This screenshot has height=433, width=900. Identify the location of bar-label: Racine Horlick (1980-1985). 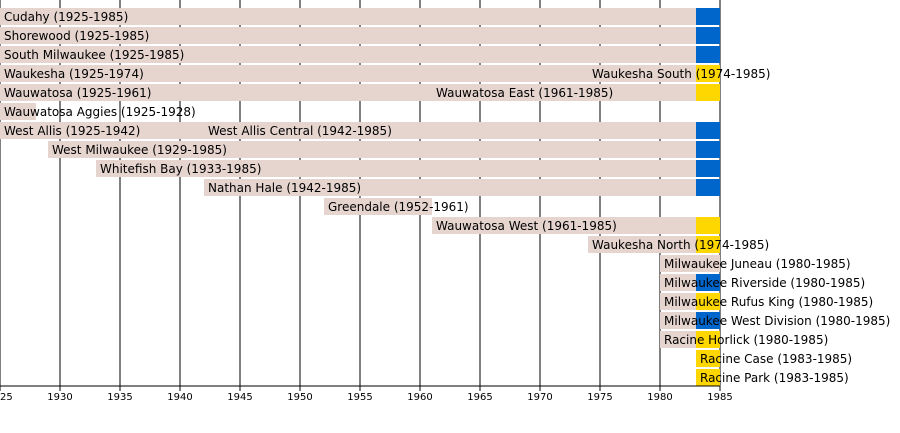
(746, 340).